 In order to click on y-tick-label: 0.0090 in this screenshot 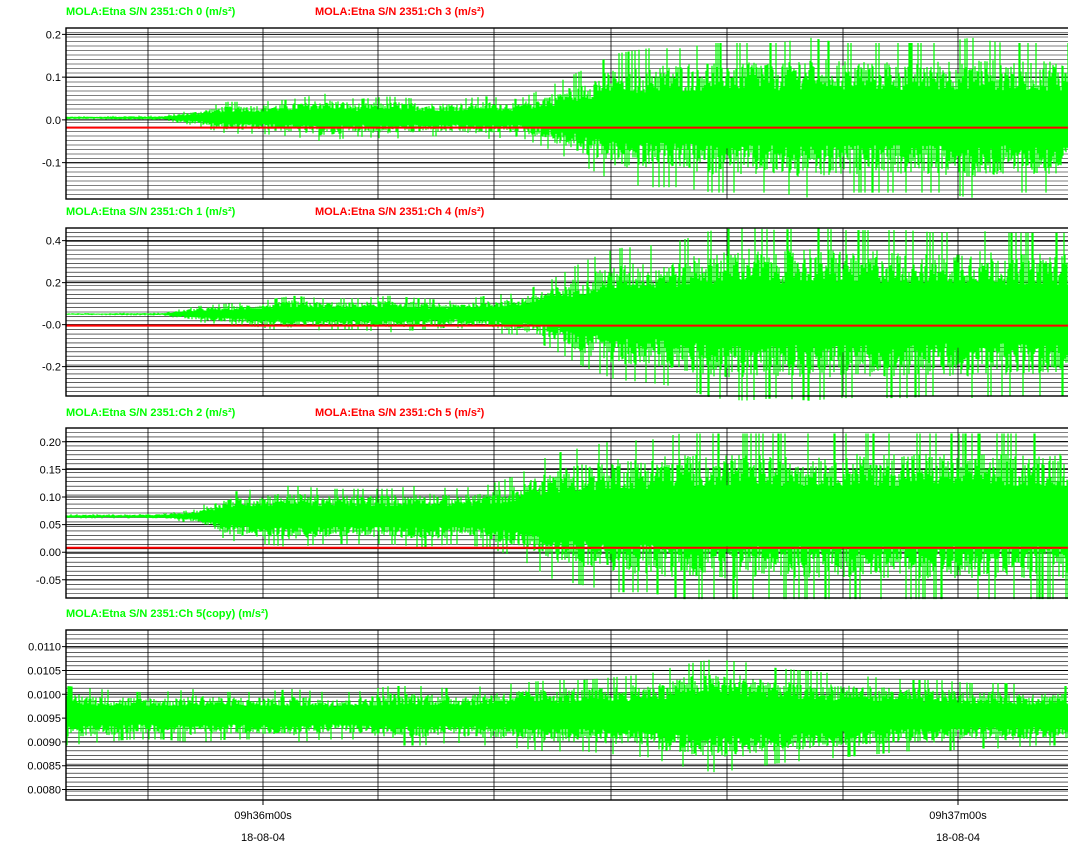, I will do `click(44, 743)`.